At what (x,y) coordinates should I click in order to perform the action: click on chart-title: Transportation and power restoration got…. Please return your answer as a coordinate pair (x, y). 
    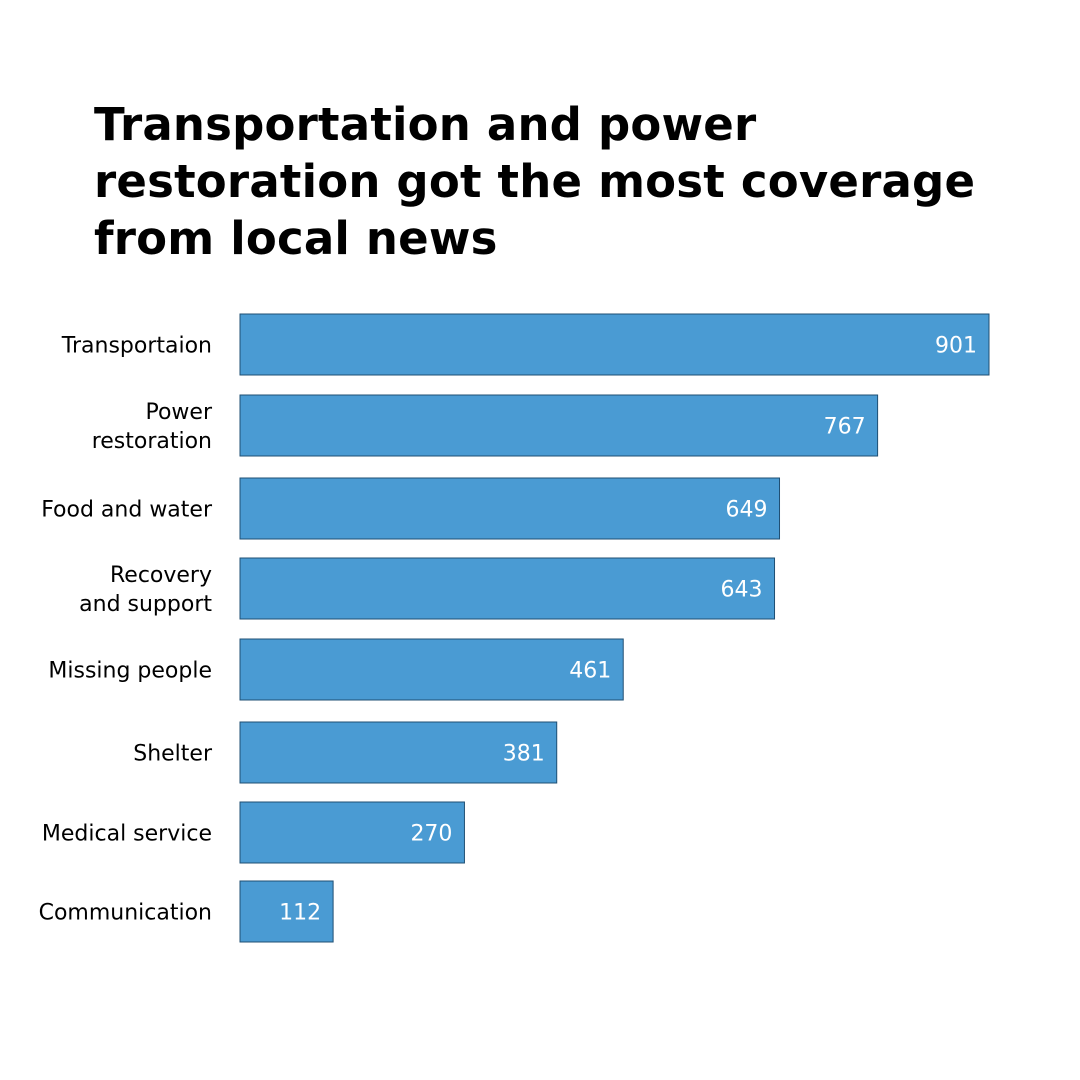
    Looking at the image, I should click on (535, 181).